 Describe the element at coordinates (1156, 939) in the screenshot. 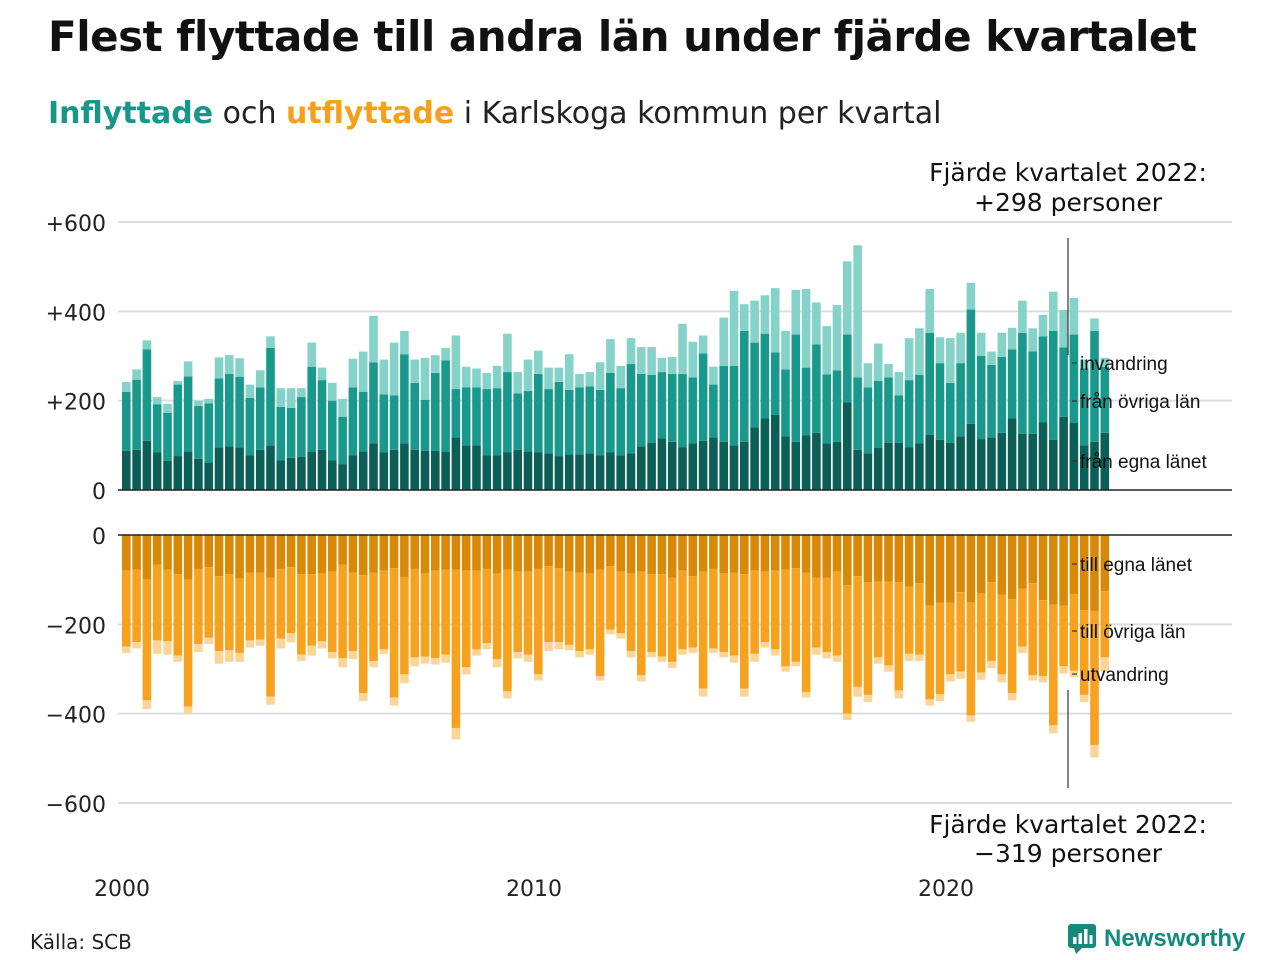

I see `newsworthy-logo: Newsworthy` at that location.